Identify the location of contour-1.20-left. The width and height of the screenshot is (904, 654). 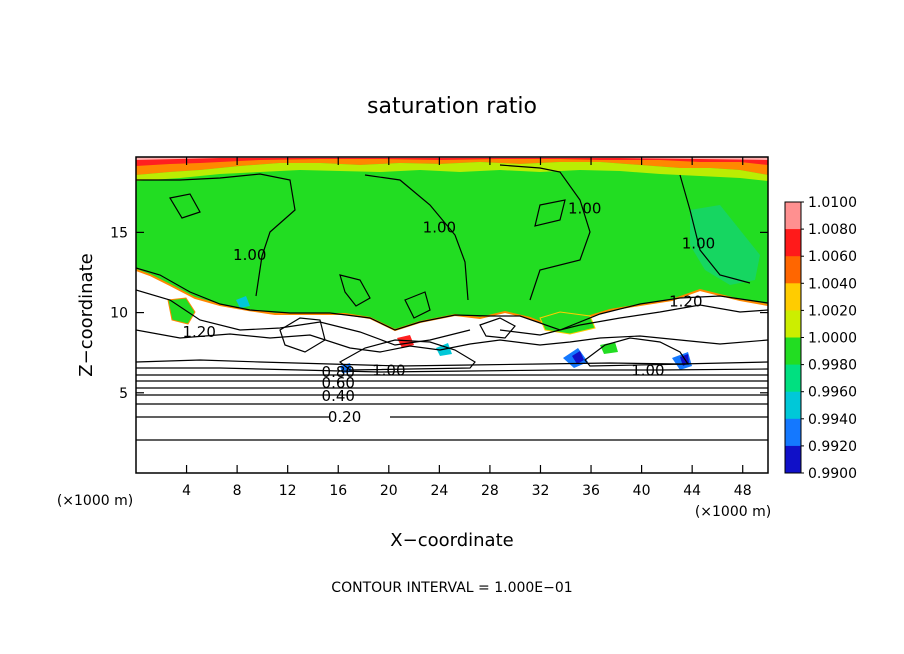
(303, 317).